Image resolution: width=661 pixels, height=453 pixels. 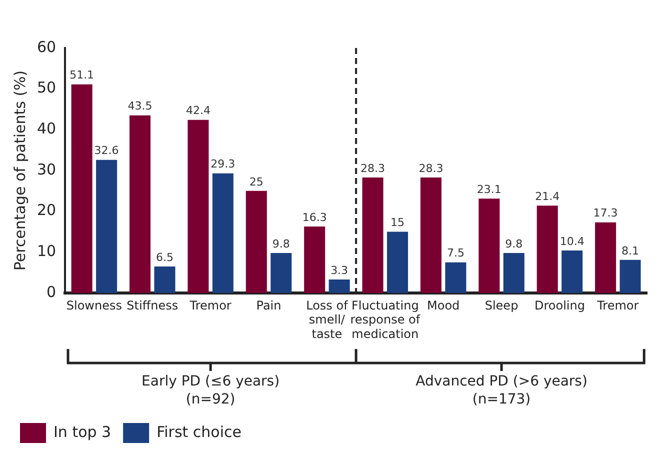 I want to click on y-tick-label: 50, so click(x=46, y=87).